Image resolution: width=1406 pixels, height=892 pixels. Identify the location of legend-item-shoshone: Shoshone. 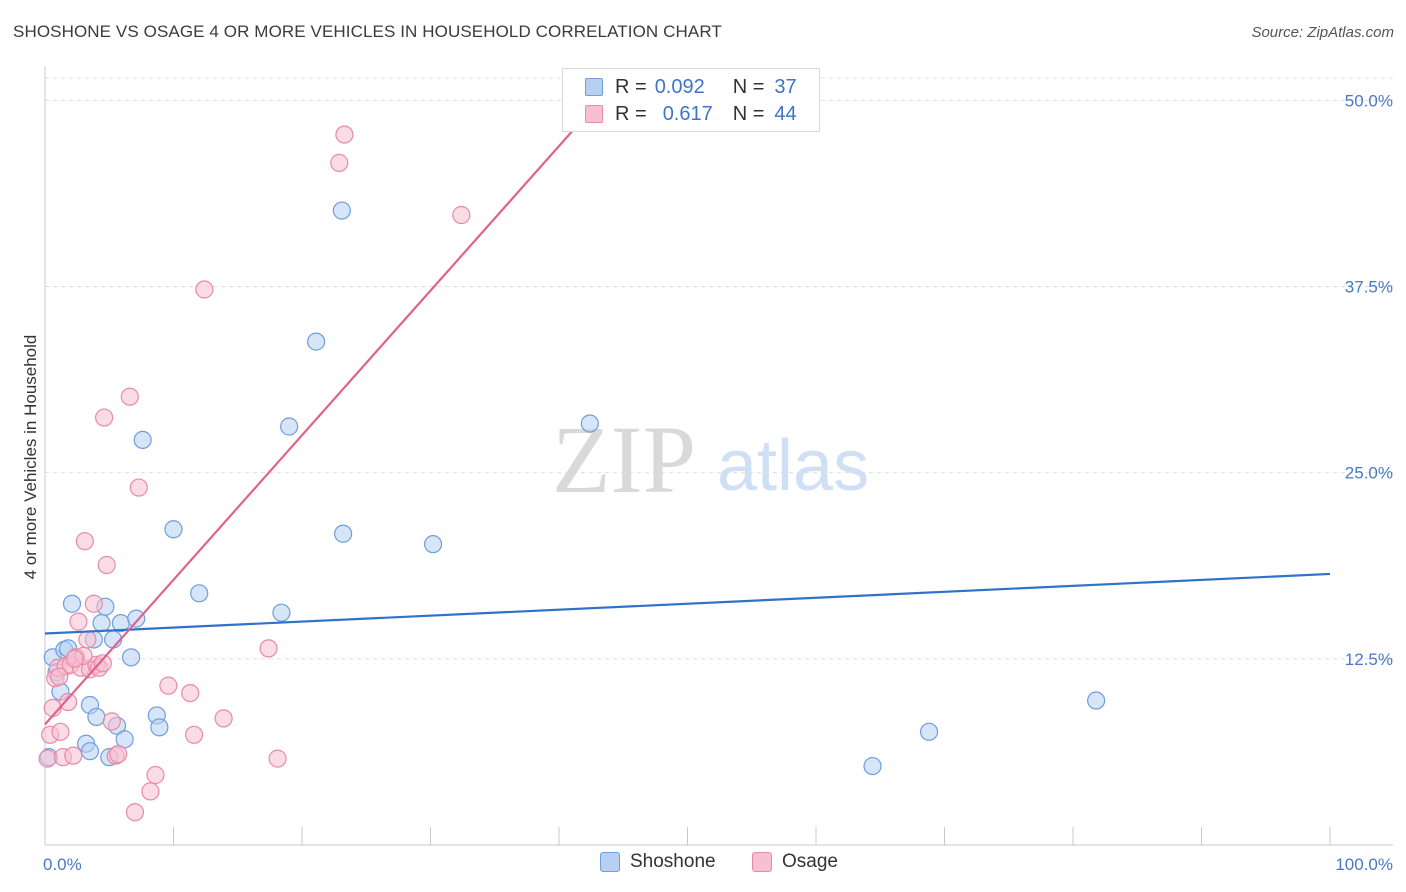
(658, 862).